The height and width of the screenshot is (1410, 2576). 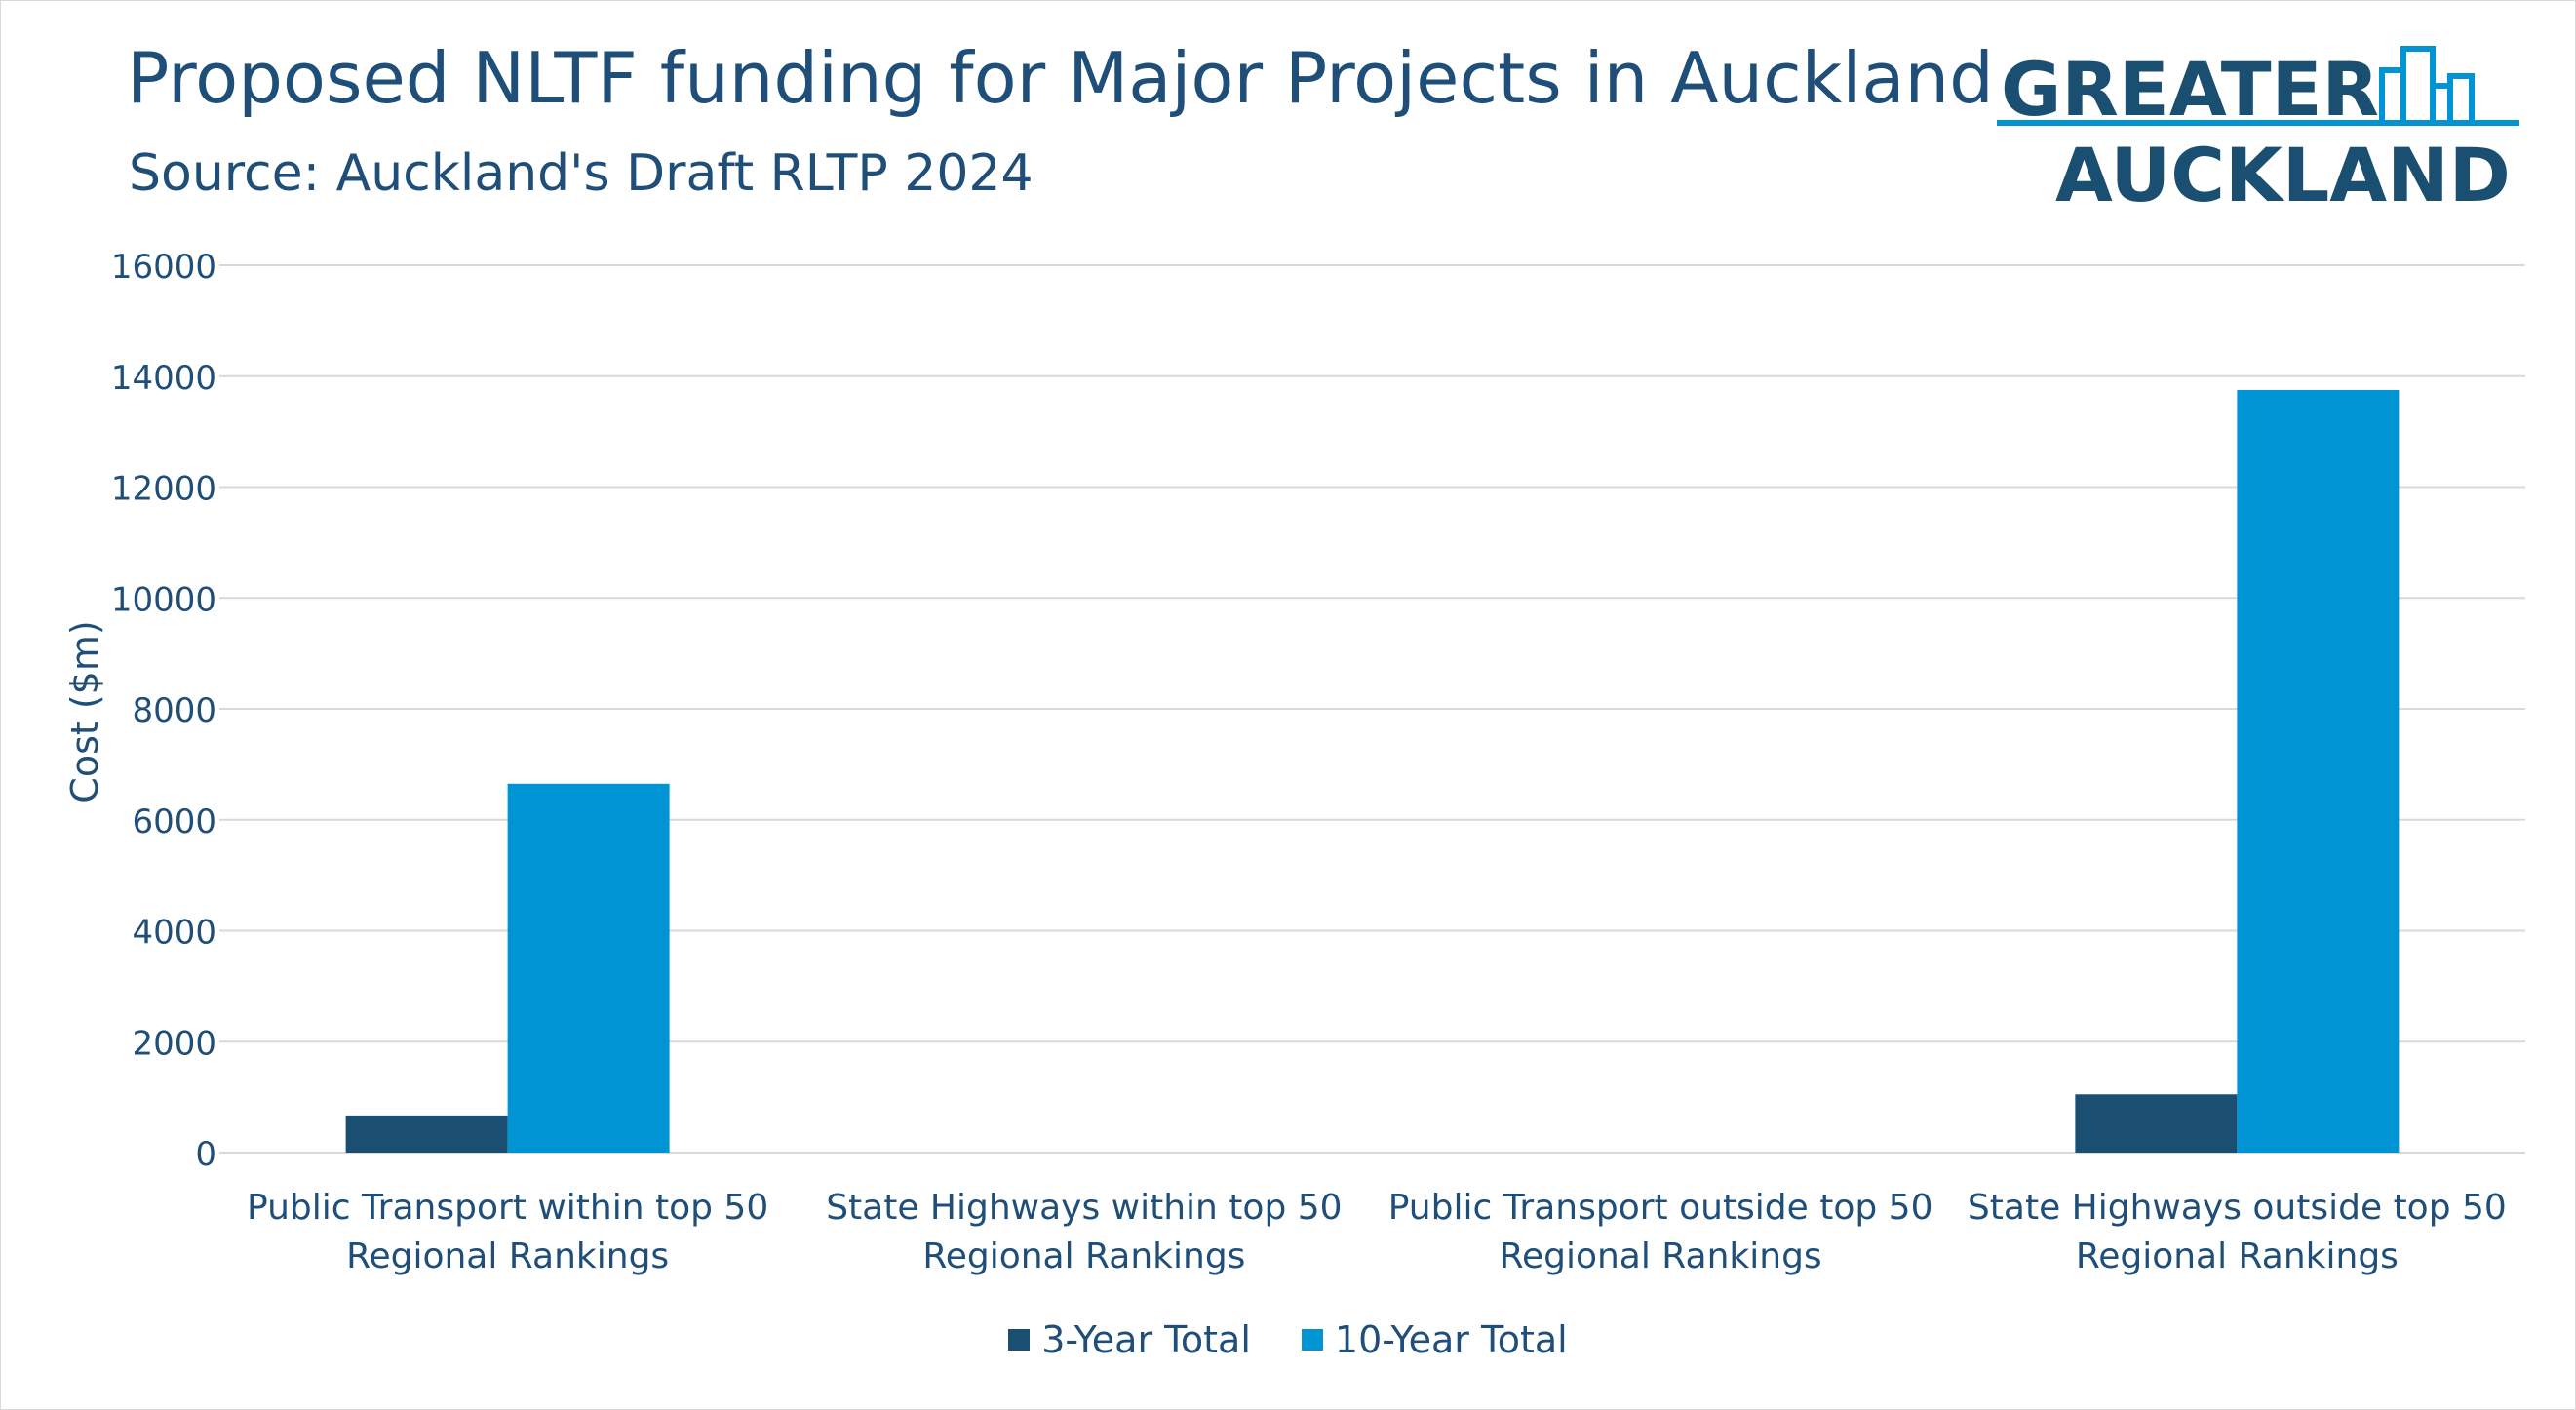 I want to click on y-tick-label: 6000, so click(x=174, y=822).